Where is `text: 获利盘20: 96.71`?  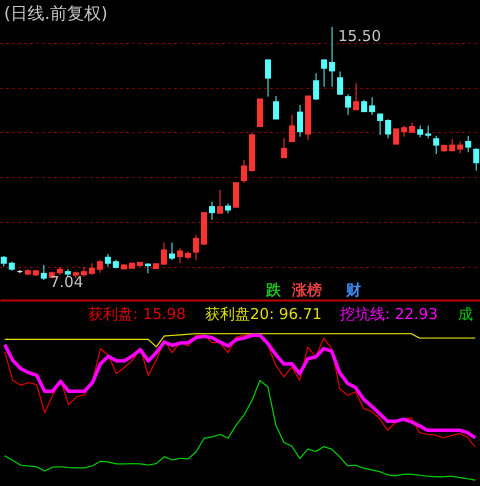 text: 获利盘20: 96.71 is located at coordinates (263, 314).